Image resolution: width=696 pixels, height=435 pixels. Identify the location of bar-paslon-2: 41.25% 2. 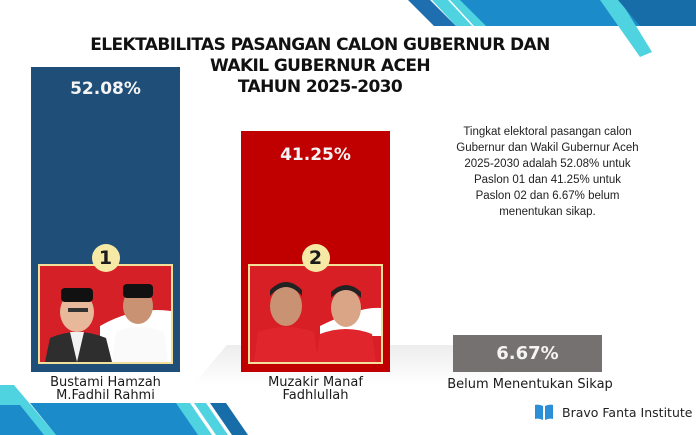
(315, 251).